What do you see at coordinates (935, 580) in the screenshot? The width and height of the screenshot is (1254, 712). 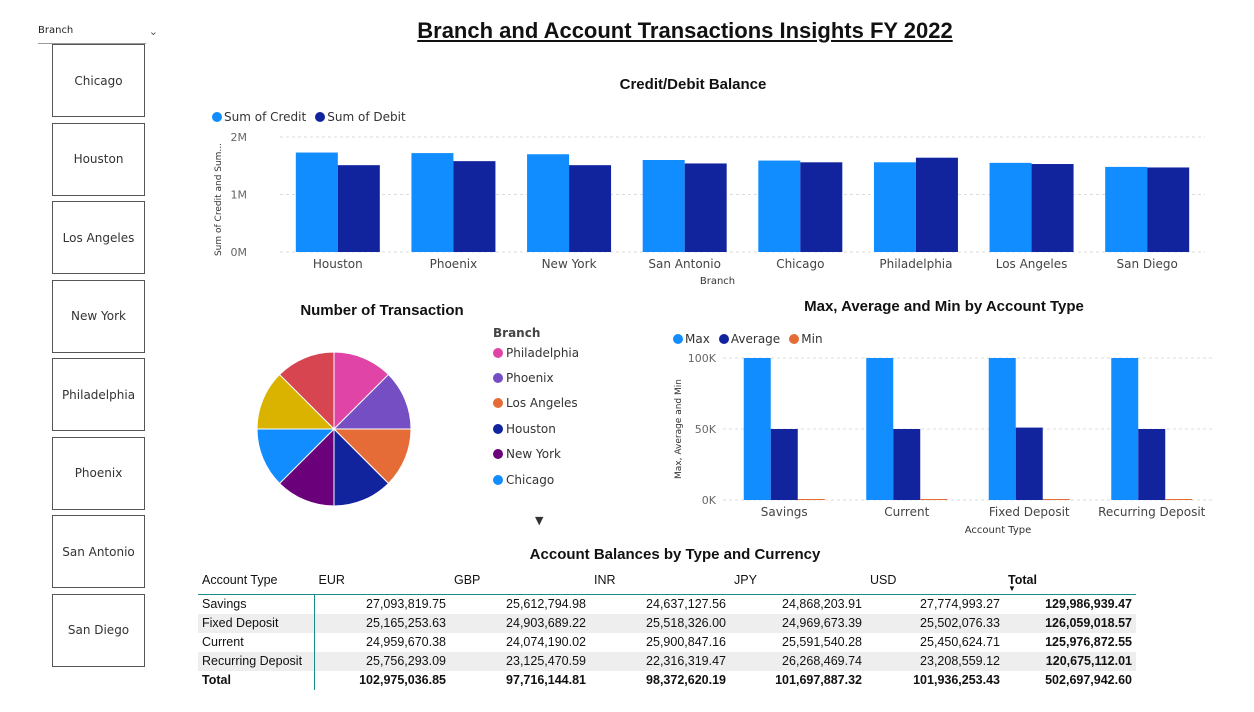 I see `column-header-usd: USD` at bounding box center [935, 580].